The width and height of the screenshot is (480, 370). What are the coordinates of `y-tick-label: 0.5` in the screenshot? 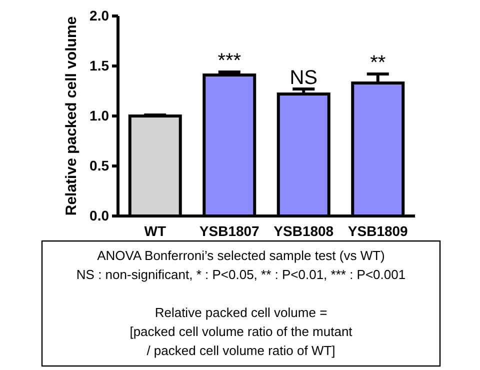 It's located at (100, 165).